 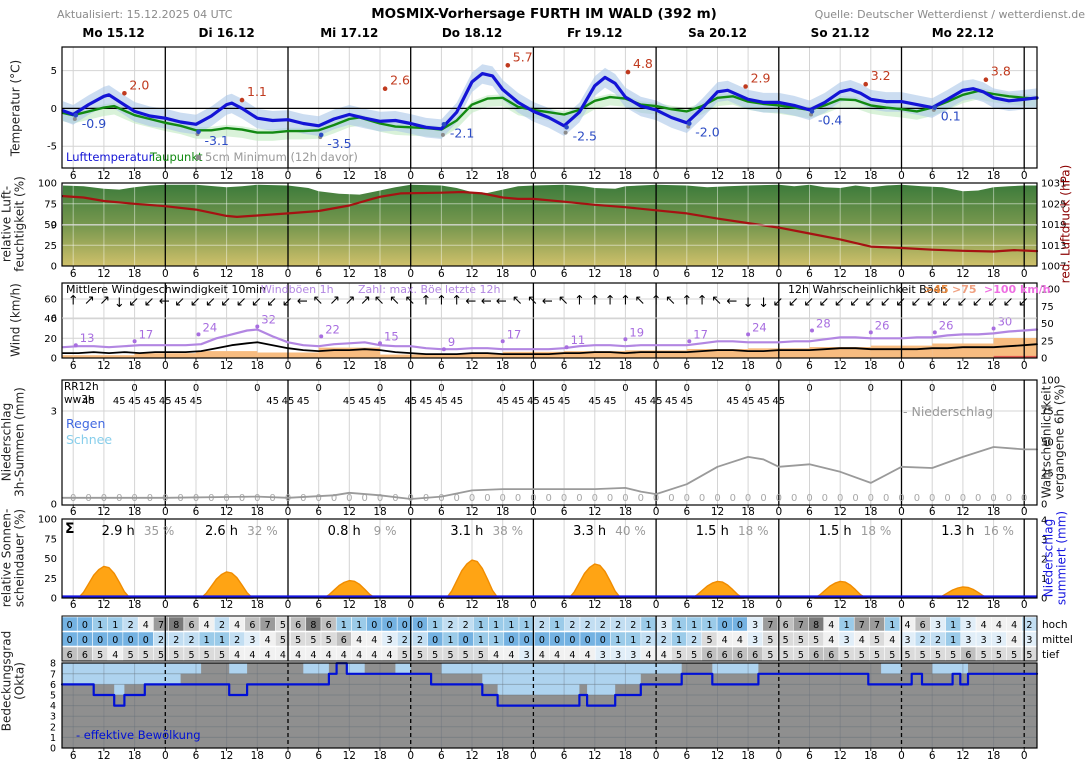 What do you see at coordinates (113, 33) in the screenshot?
I see `svg-text: Mo 15.12` at bounding box center [113, 33].